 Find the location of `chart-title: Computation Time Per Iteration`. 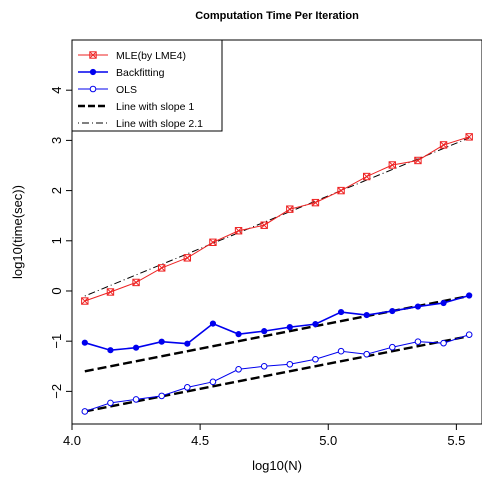

chart-title: Computation Time Per Iteration is located at coordinates (277, 16).